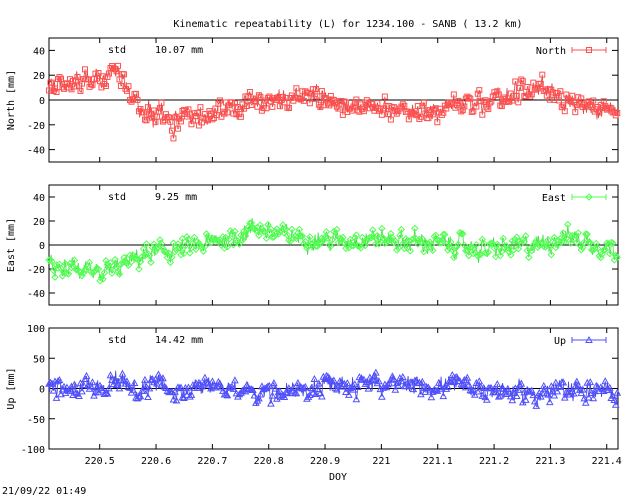 Image resolution: width=640 pixels, height=496 pixels. Describe the element at coordinates (42, 246) in the screenshot. I see `east-y-tick-label: 0` at that location.